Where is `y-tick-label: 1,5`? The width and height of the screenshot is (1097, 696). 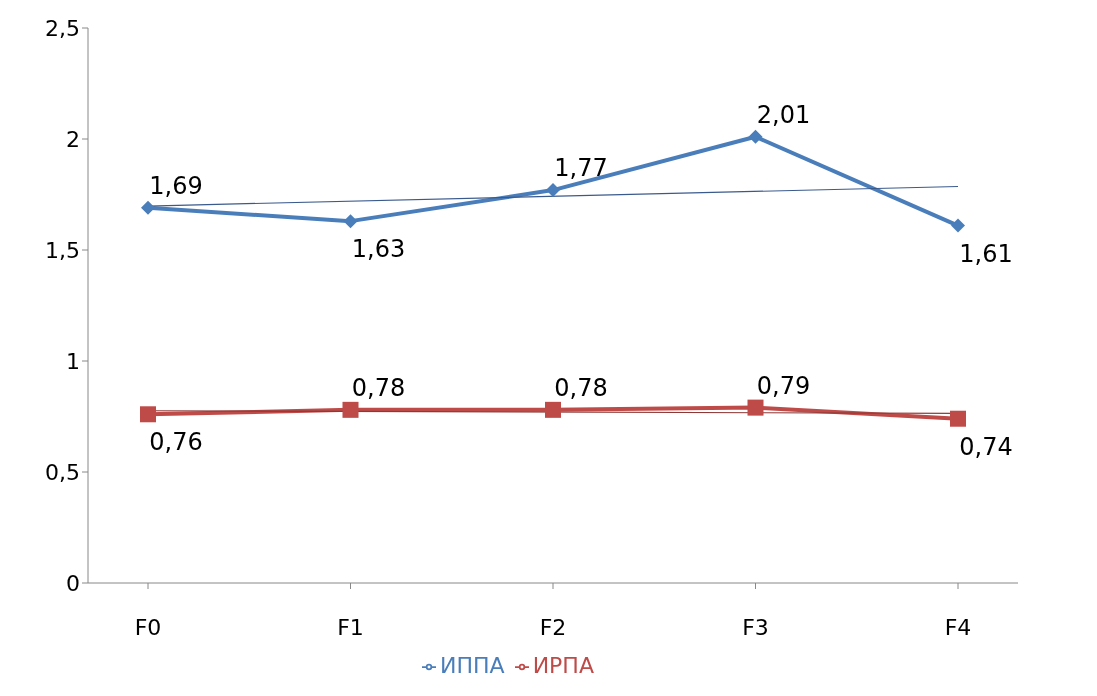 y-tick-label: 1,5 is located at coordinates (62, 250).